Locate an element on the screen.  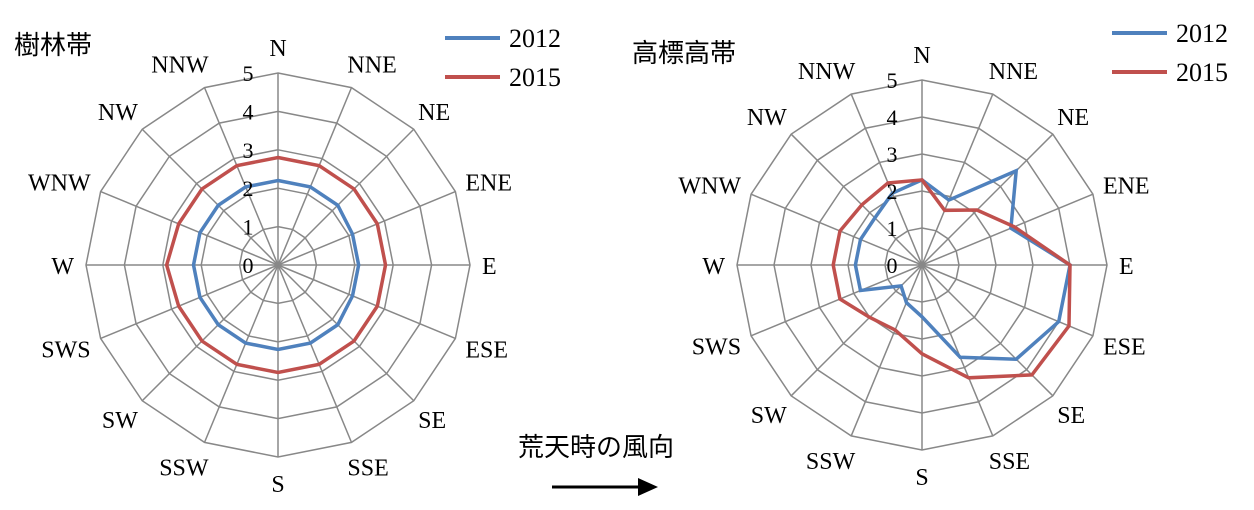
chart-title: 樹林帯 is located at coordinates (53, 46).